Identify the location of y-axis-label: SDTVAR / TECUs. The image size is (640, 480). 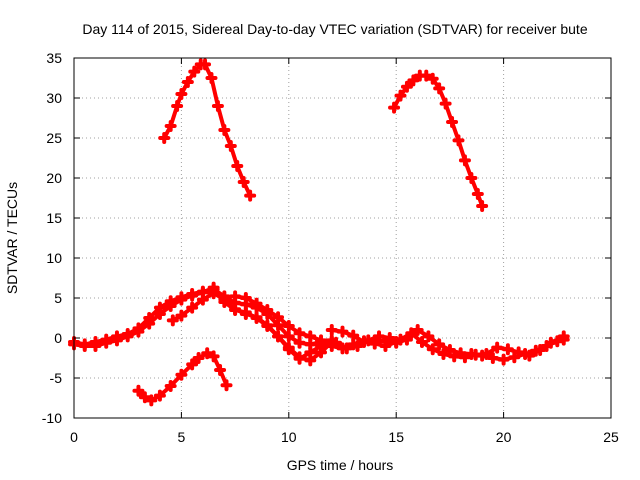
(12, 238).